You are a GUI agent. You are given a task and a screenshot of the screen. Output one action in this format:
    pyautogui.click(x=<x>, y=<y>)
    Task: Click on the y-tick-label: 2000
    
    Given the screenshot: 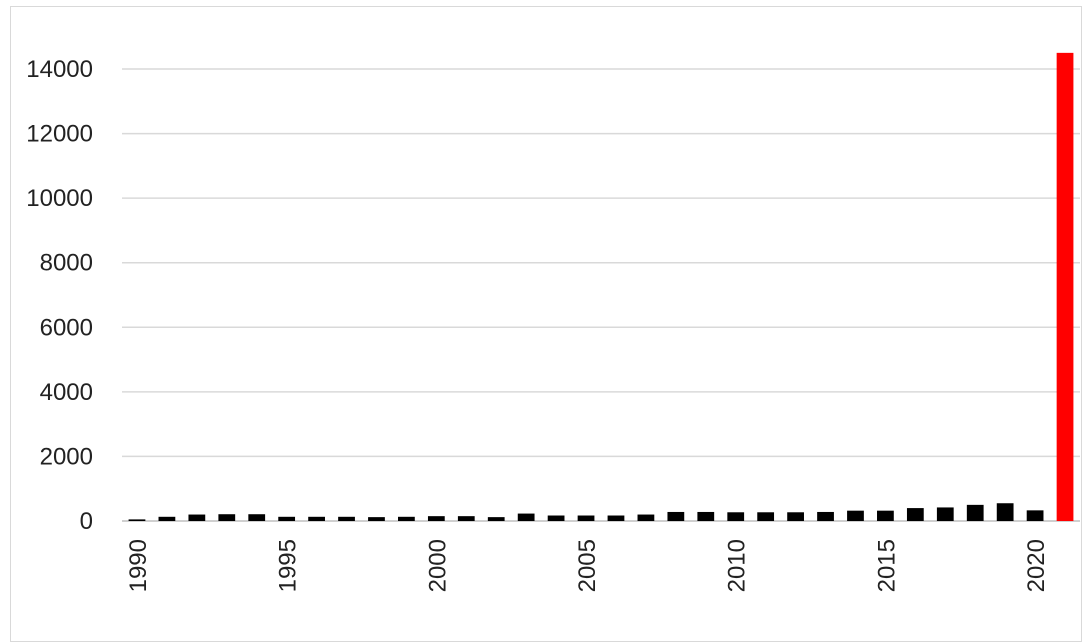 What is the action you would take?
    pyautogui.click(x=66, y=456)
    